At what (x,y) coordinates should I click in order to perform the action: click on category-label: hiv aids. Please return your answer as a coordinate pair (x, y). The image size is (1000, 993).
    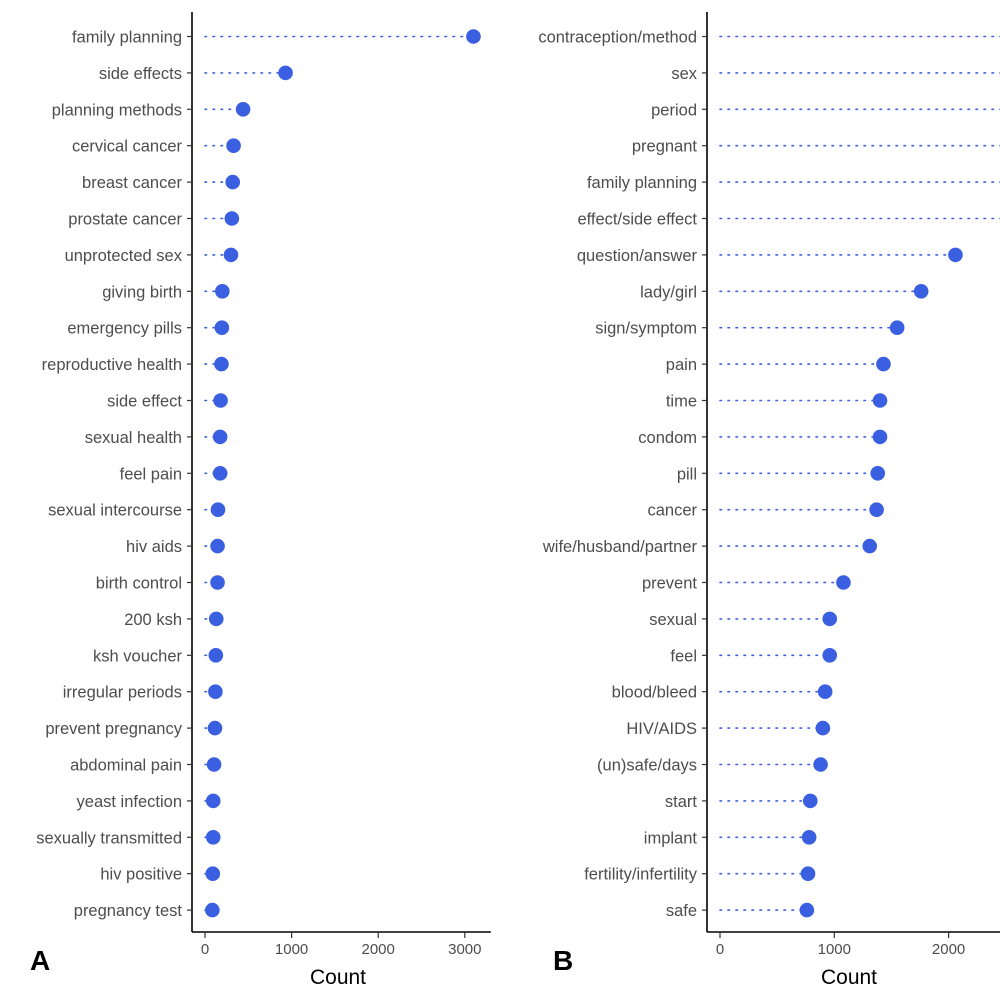
    Looking at the image, I should click on (154, 547).